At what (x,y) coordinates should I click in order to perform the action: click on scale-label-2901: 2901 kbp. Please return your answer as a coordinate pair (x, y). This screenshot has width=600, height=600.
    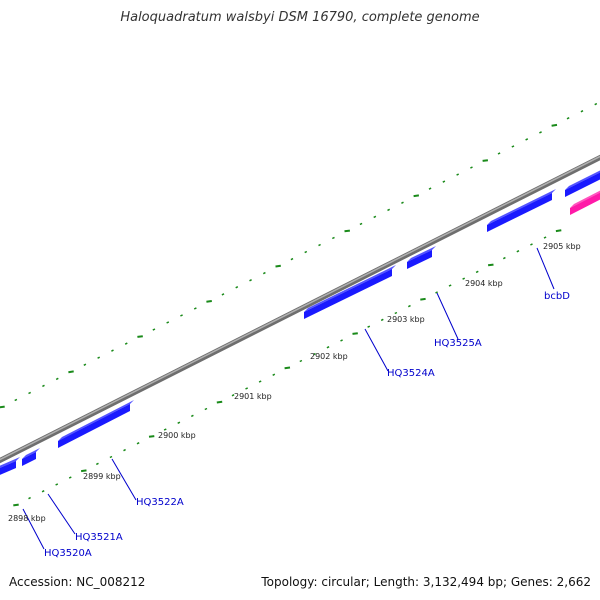
    Looking at the image, I should click on (253, 396).